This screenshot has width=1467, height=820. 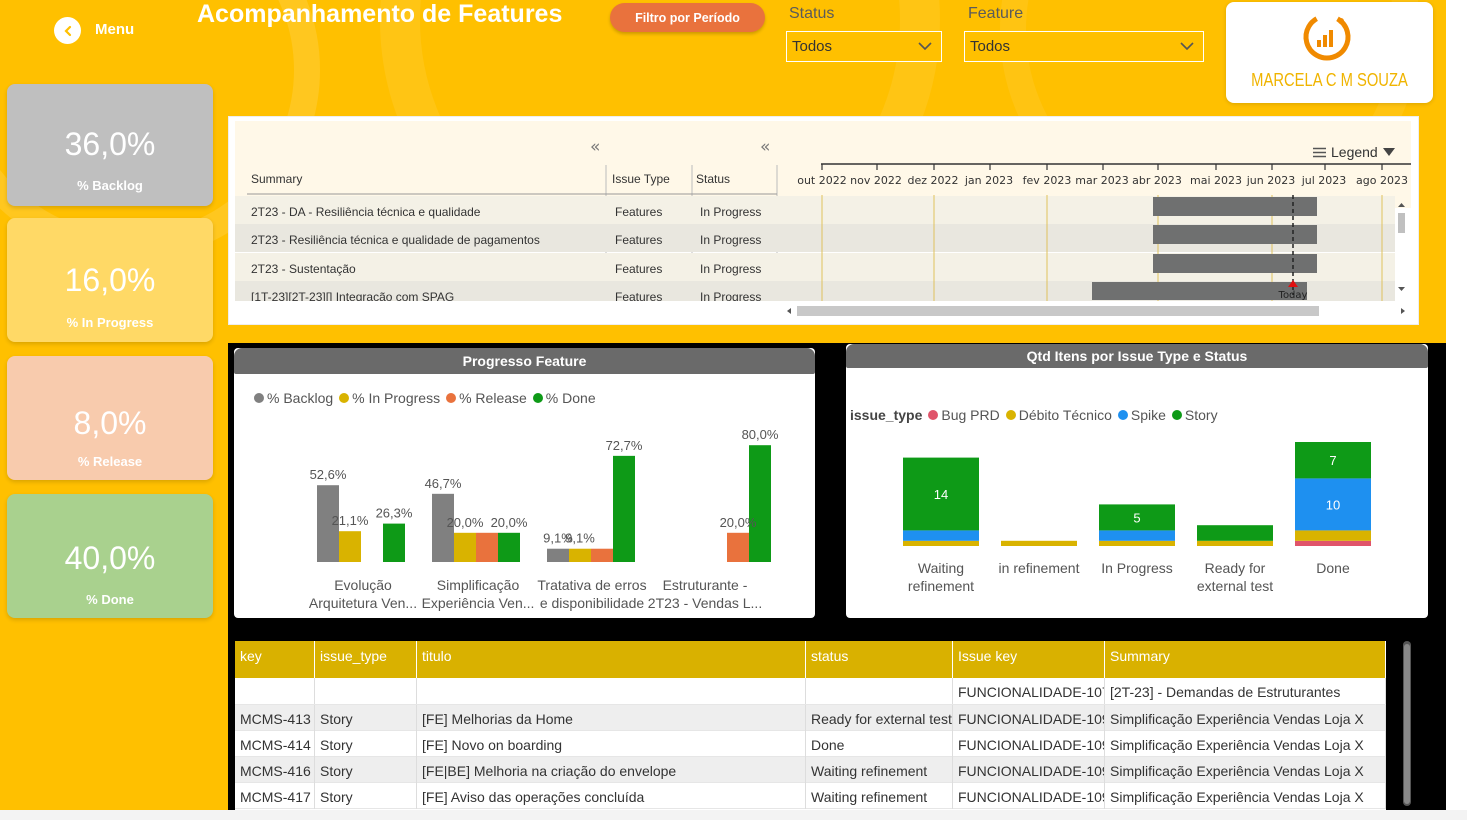 I want to click on kpi-backlog: 36,0% % Backlog, so click(x=110, y=145).